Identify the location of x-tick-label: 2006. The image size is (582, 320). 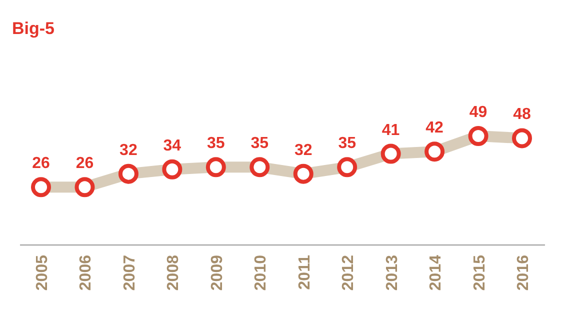
(86, 272).